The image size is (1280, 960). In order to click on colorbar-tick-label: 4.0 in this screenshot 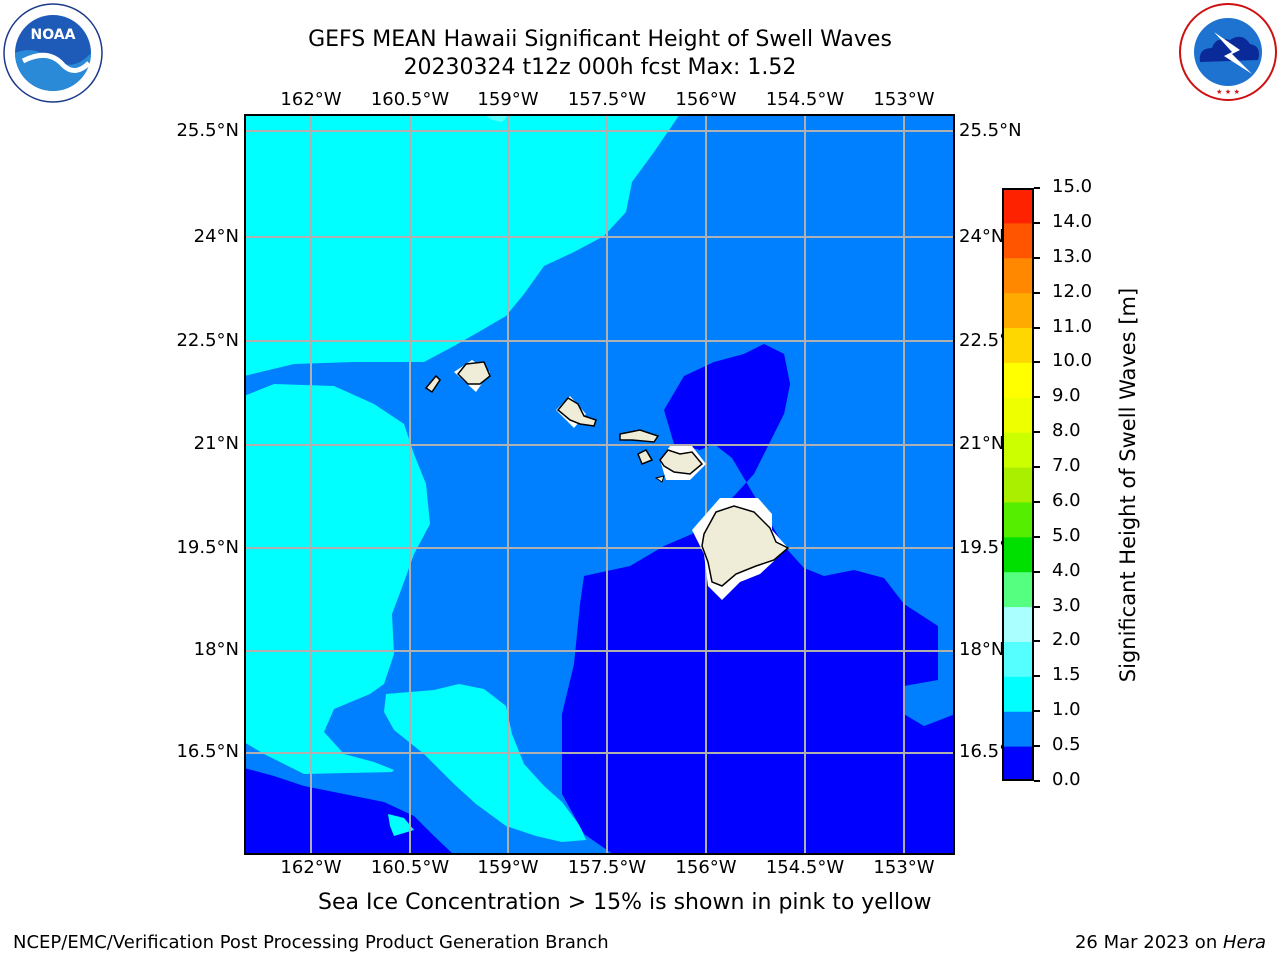, I will do `click(1066, 570)`.